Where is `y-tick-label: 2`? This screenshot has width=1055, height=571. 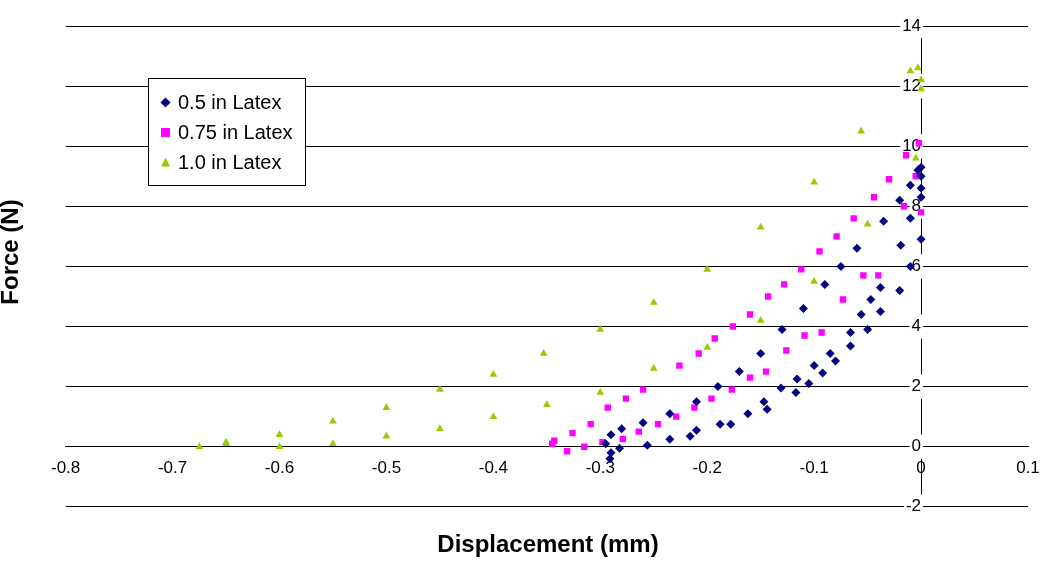 y-tick-label: 2 is located at coordinates (916, 386).